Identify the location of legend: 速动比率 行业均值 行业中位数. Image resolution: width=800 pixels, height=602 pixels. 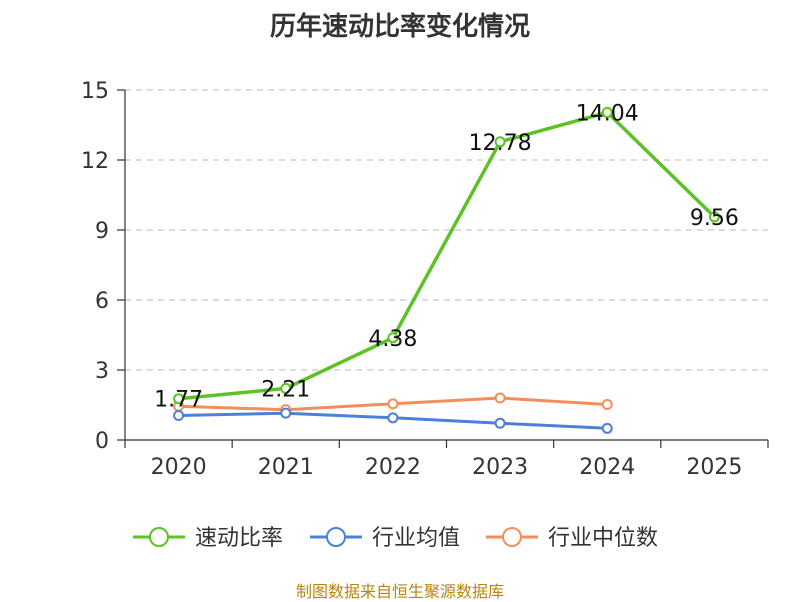
(395, 538).